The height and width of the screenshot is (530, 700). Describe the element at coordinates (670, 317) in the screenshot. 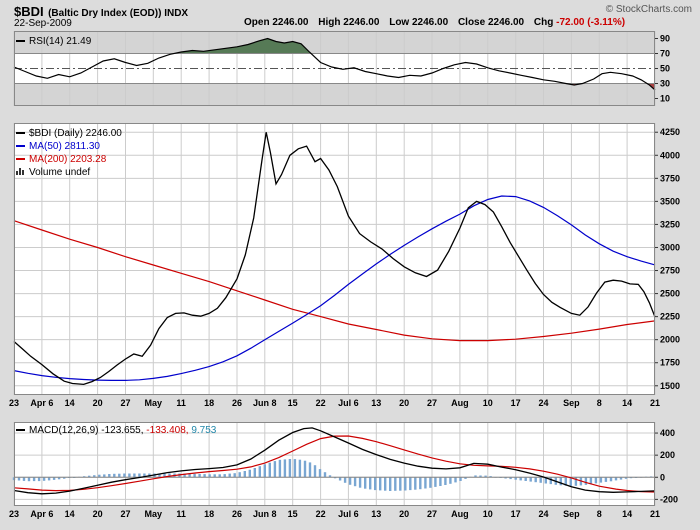

I see `svg-text: 2250` at that location.